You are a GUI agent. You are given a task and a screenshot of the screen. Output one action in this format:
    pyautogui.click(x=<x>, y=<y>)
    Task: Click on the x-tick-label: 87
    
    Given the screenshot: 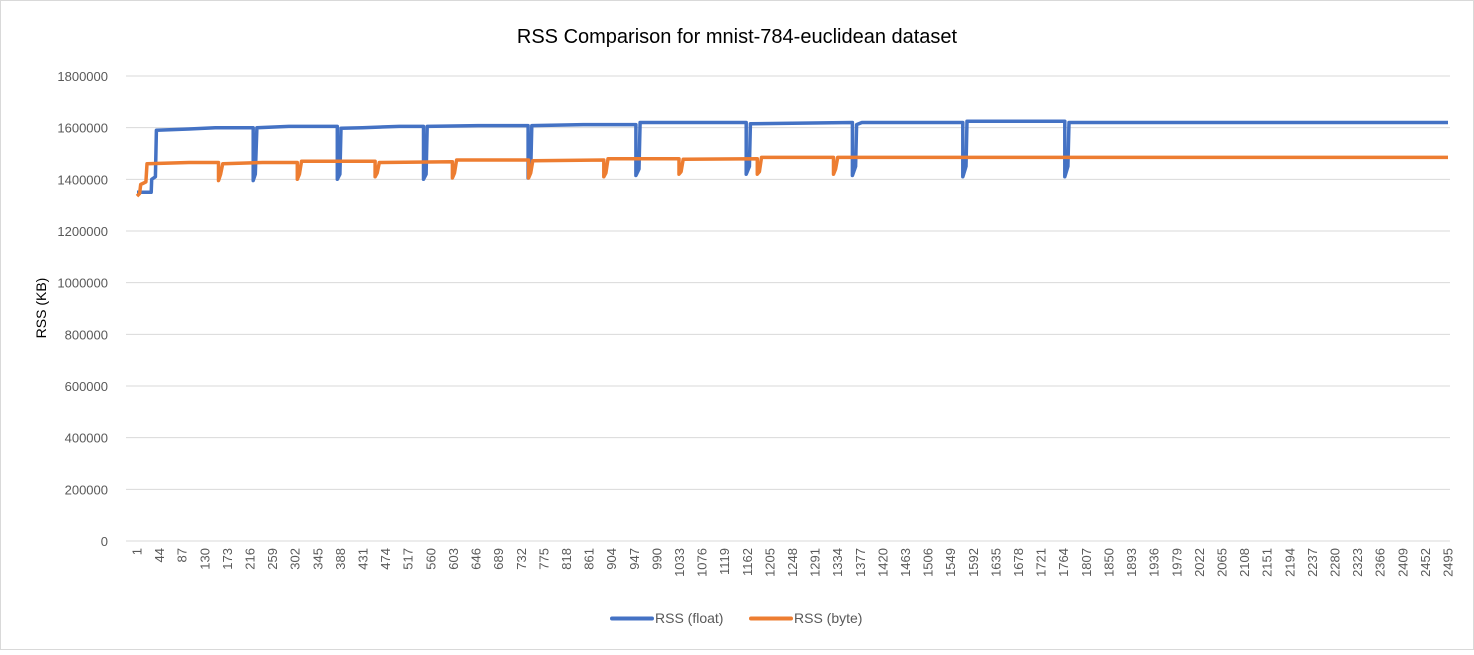 What is the action you would take?
    pyautogui.click(x=182, y=555)
    